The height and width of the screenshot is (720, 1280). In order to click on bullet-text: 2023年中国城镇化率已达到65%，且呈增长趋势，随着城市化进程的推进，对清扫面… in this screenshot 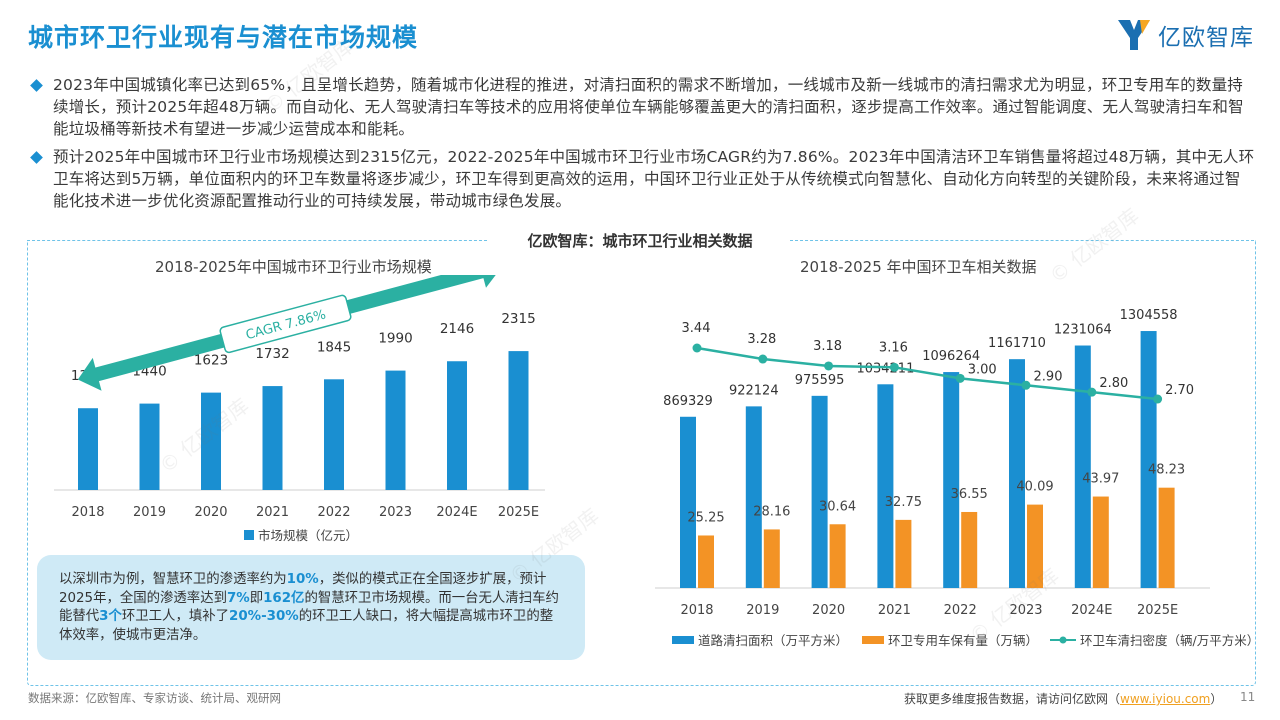, I will do `click(648, 107)`.